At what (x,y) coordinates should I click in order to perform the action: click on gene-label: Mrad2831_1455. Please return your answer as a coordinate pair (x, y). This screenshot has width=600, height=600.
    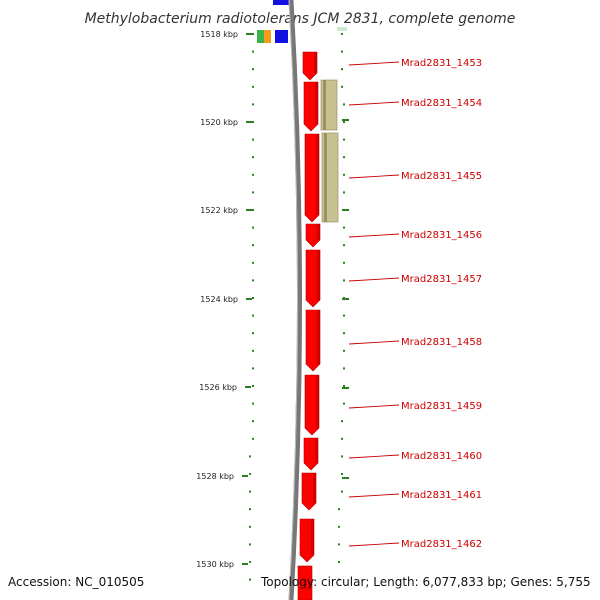
    Looking at the image, I should click on (441, 176).